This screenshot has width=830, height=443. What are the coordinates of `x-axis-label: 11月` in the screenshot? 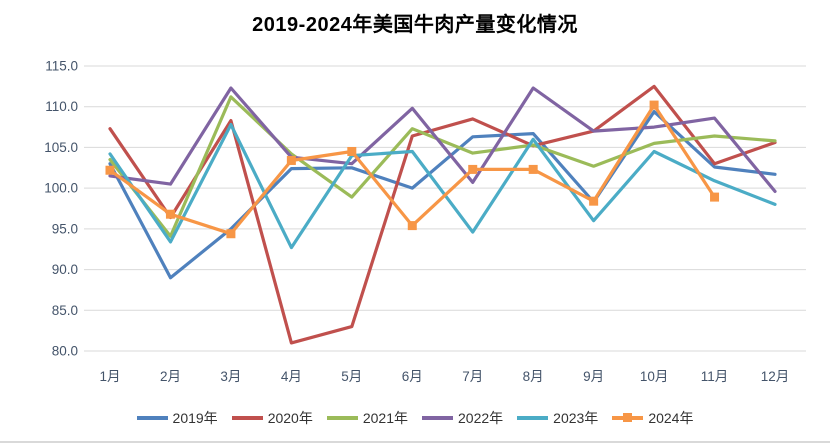 It's located at (715, 376).